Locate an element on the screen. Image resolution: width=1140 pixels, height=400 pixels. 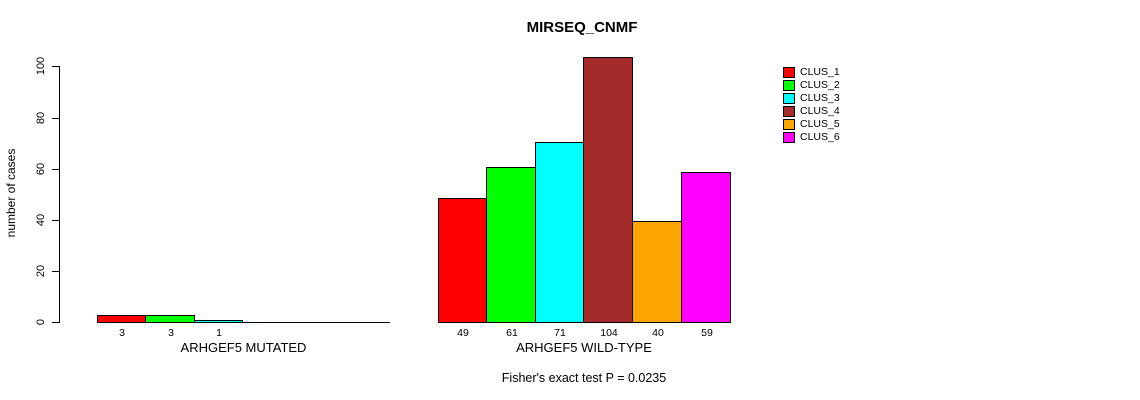
legend-label: CLUS_4 is located at coordinates (820, 111).